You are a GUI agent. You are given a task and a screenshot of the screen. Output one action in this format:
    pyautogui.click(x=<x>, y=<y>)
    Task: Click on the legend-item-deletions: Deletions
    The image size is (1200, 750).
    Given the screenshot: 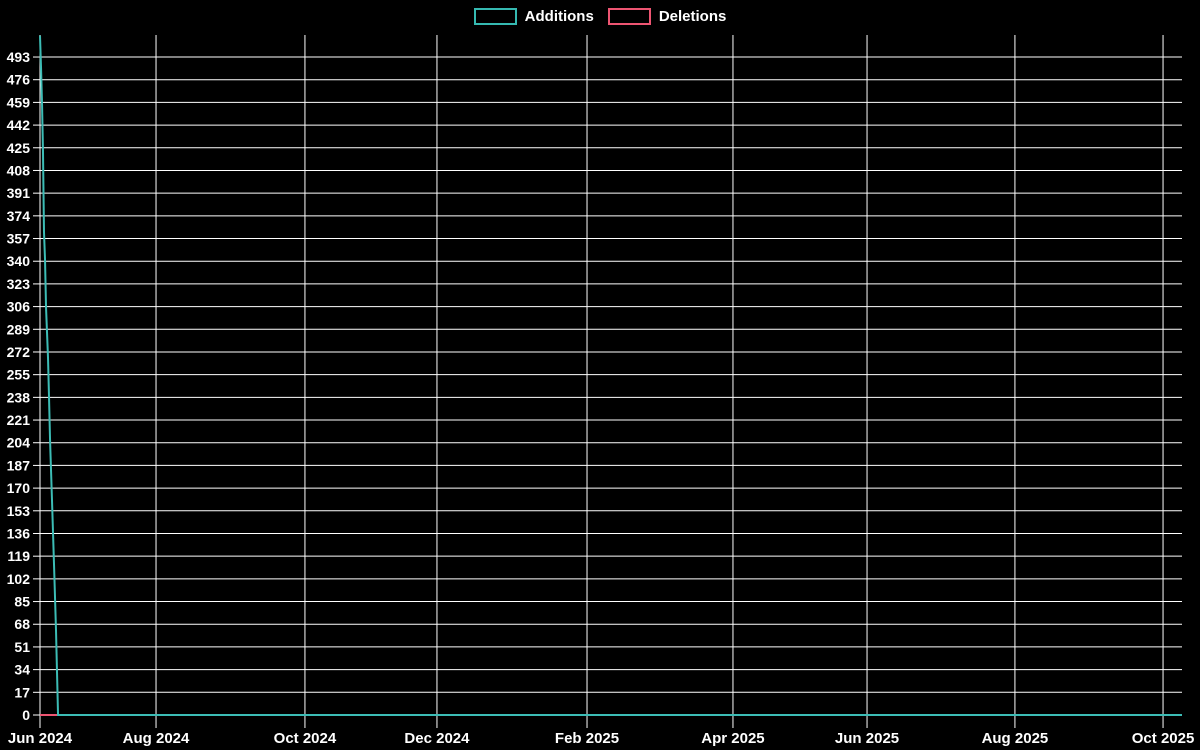 What is the action you would take?
    pyautogui.click(x=667, y=16)
    